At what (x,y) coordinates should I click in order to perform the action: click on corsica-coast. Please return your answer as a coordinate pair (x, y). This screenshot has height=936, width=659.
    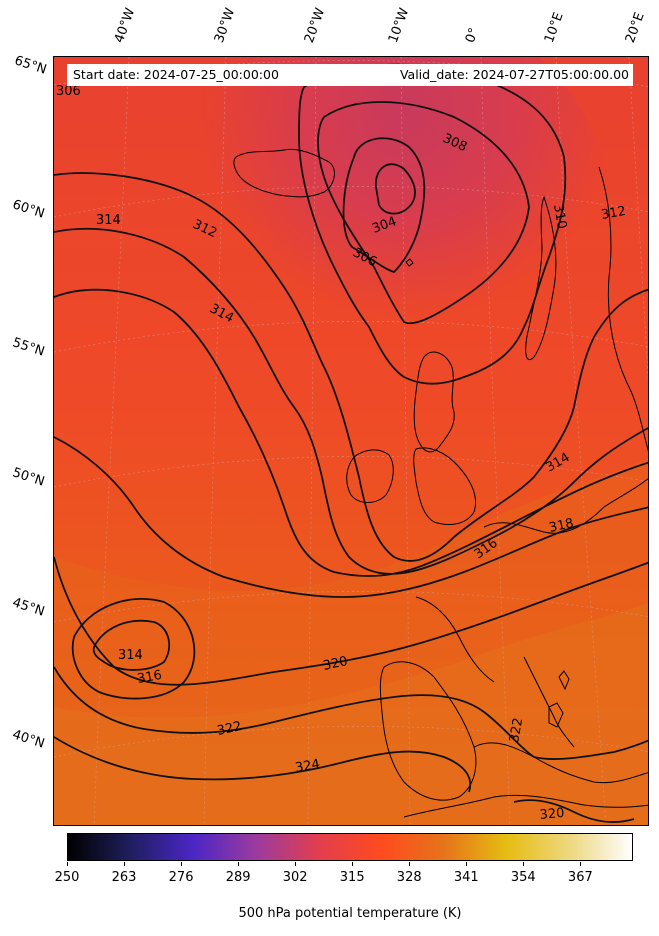
    Looking at the image, I should click on (564, 680).